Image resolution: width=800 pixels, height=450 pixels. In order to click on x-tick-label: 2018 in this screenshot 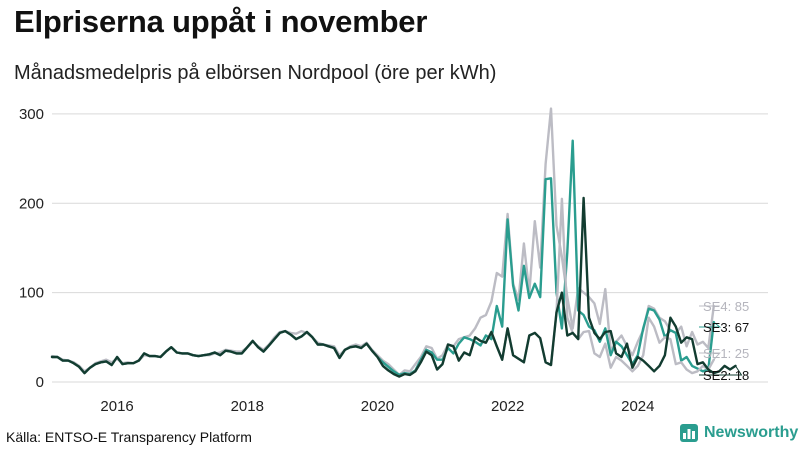, I will do `click(247, 406)`.